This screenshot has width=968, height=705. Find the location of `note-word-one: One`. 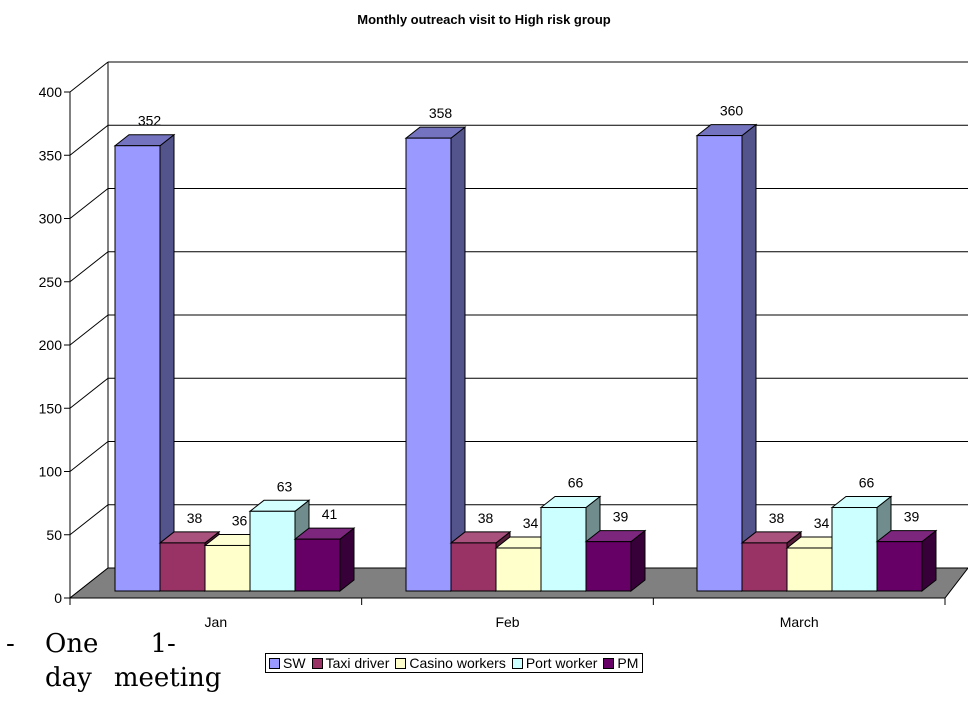

note-word-one: One is located at coordinates (72, 644).